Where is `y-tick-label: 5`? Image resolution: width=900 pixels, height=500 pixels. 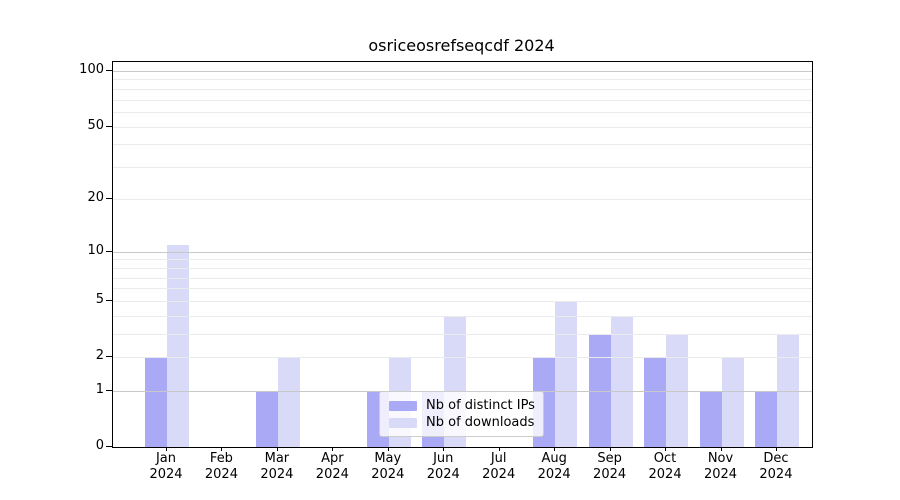 y-tick-label: 5 is located at coordinates (99, 300).